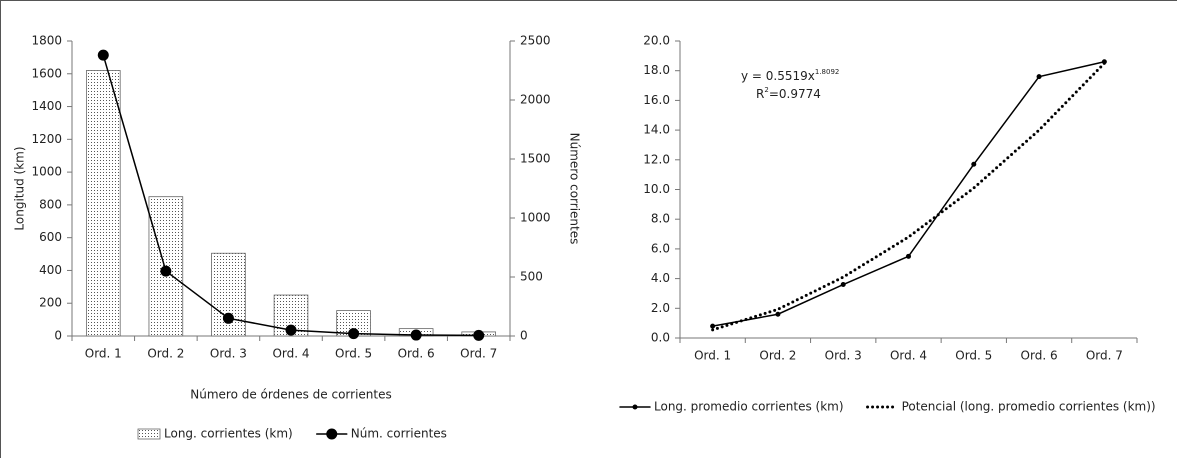 The width and height of the screenshot is (1177, 458). What do you see at coordinates (656, 159) in the screenshot?
I see `y-tick-label: 12.0` at bounding box center [656, 159].